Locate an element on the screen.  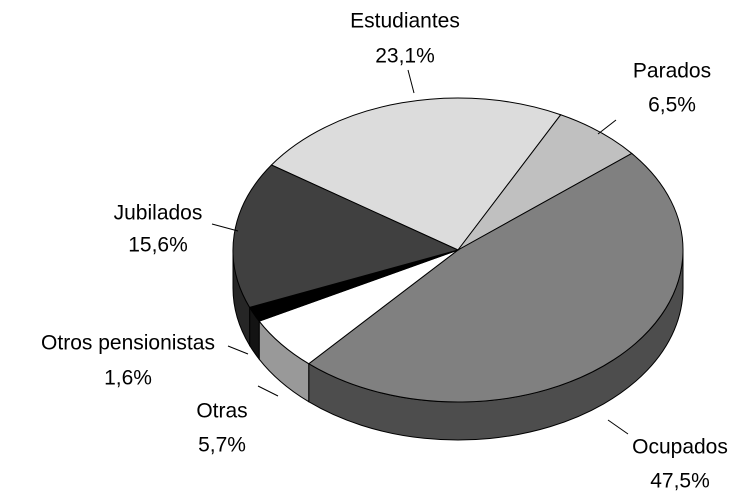
slice-label: Otras is located at coordinates (221, 411).